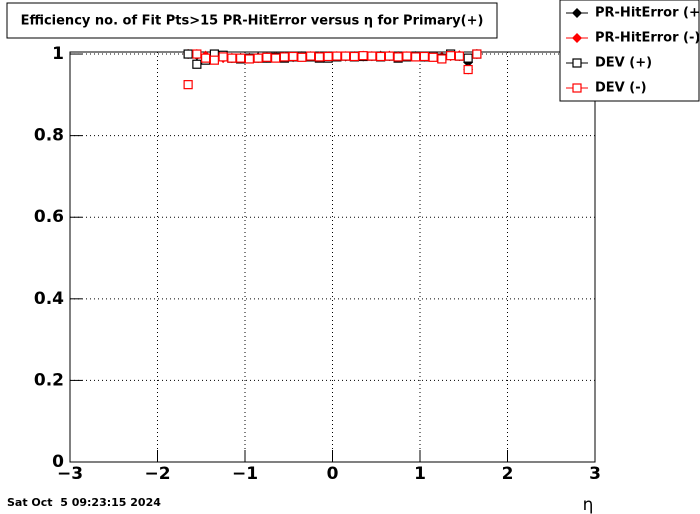 The width and height of the screenshot is (700, 514). What do you see at coordinates (333, 474) in the screenshot?
I see `x-tick-label: 0` at bounding box center [333, 474].